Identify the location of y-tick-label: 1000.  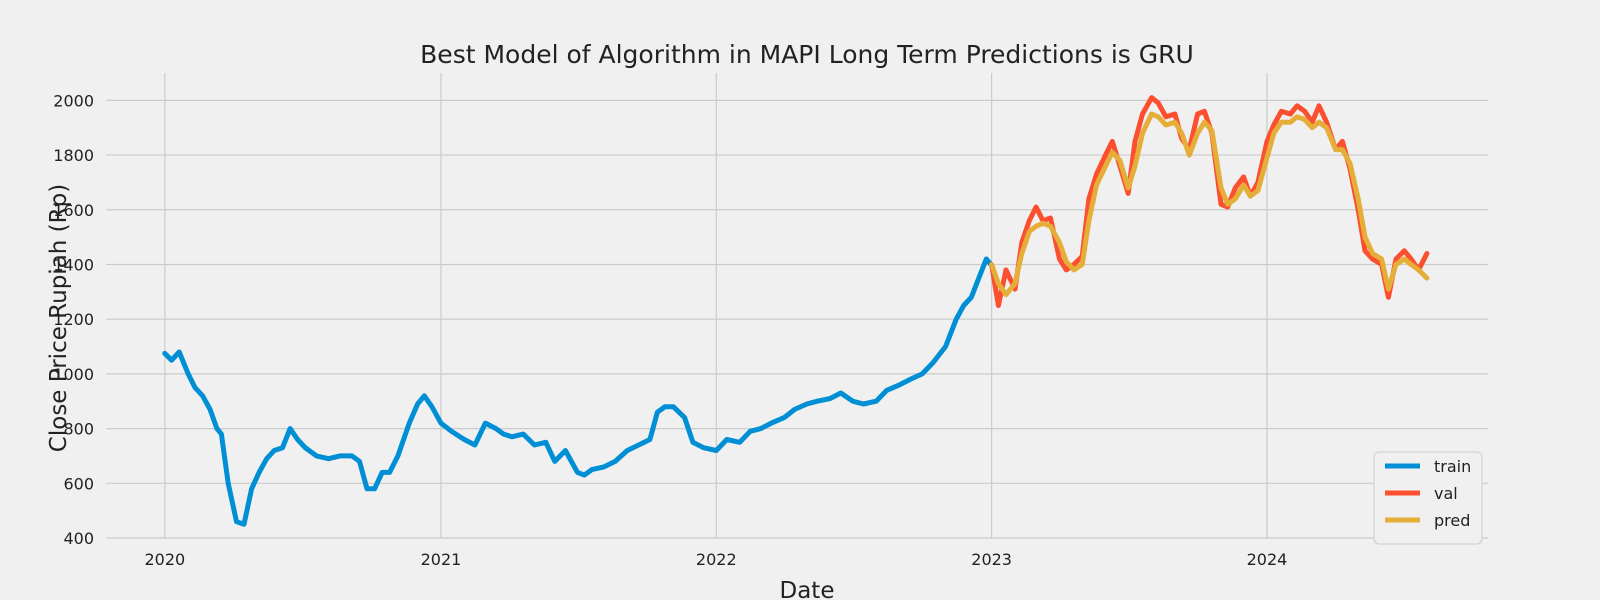
(73, 374).